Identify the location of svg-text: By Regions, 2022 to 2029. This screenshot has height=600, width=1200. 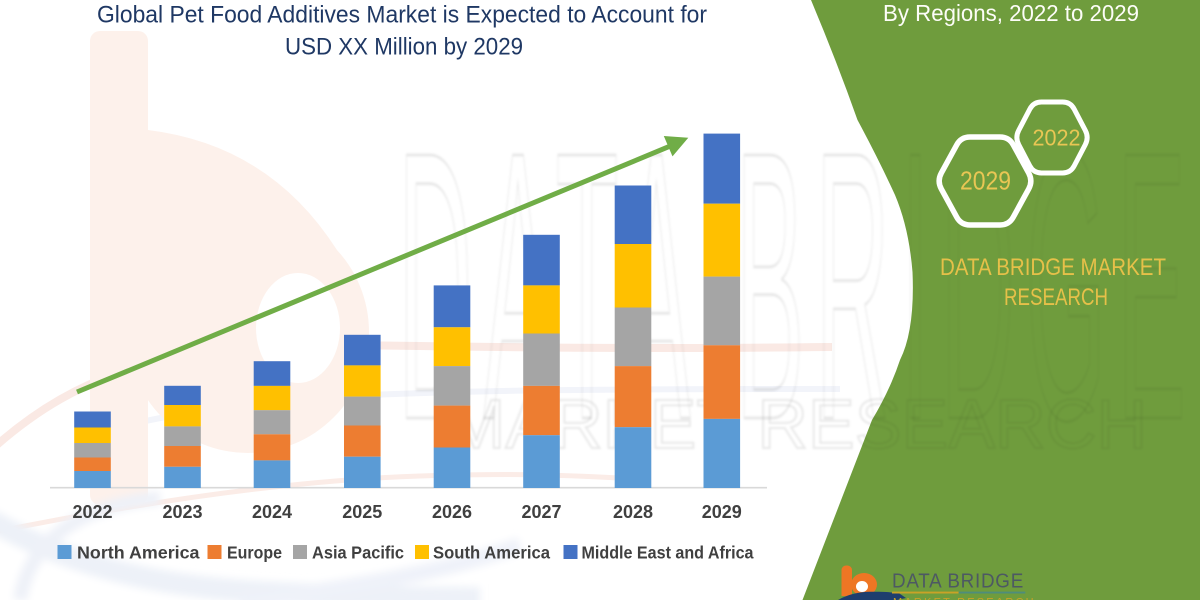
(1011, 13).